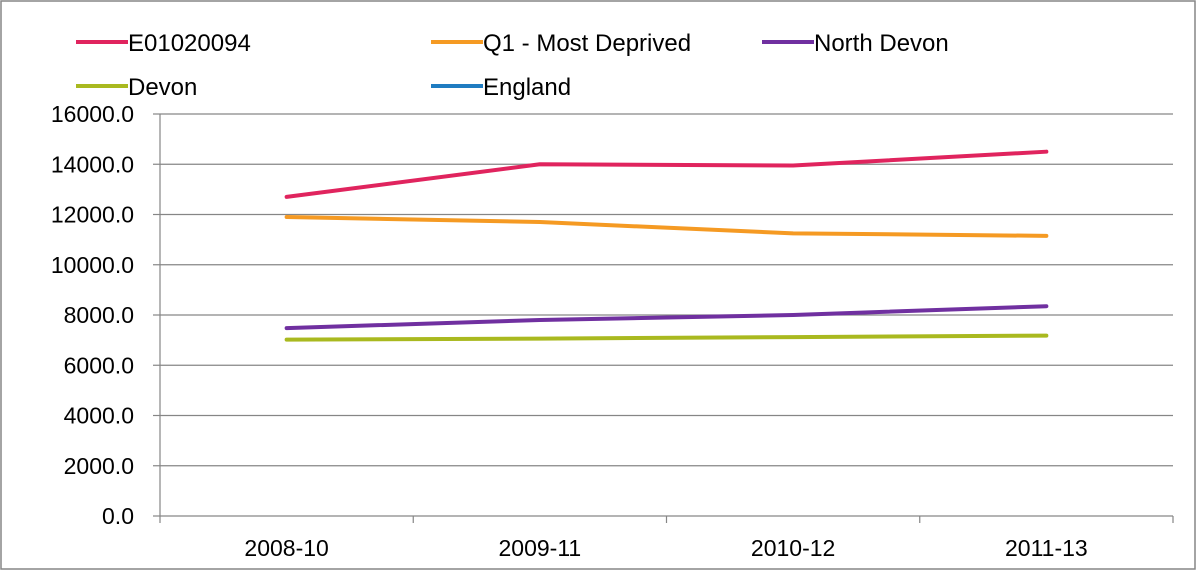 This screenshot has height=570, width=1196. Describe the element at coordinates (162, 87) in the screenshot. I see `legend-label: Devon` at that location.